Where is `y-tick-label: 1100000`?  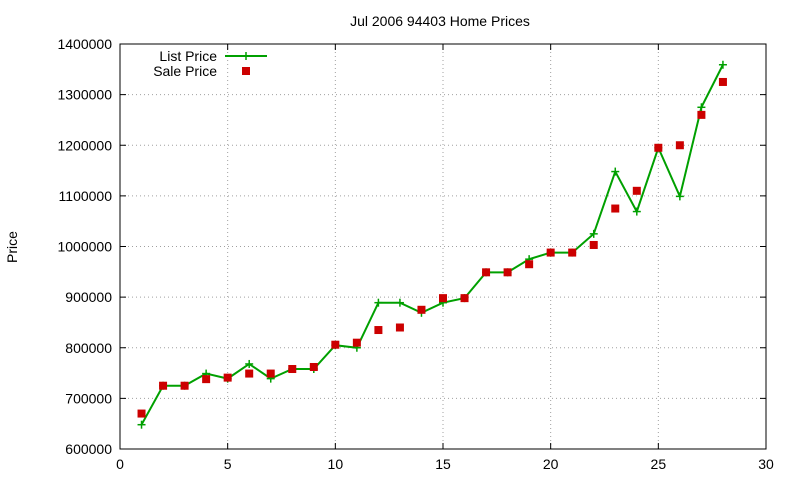 y-tick-label: 1100000 is located at coordinates (86, 196).